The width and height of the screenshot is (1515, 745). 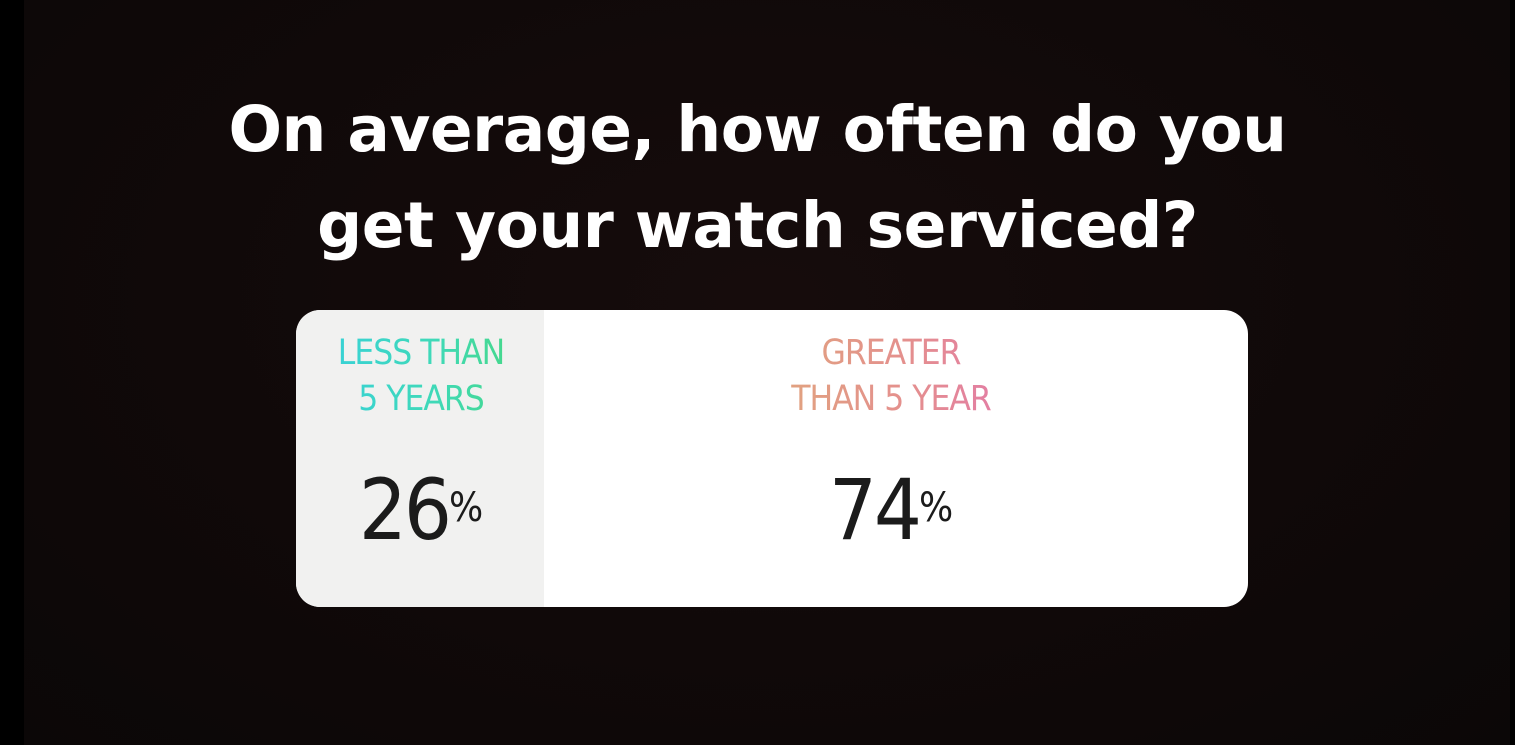 I want to click on poll-option-label: LESS THAN 5 YEARS, so click(x=421, y=376).